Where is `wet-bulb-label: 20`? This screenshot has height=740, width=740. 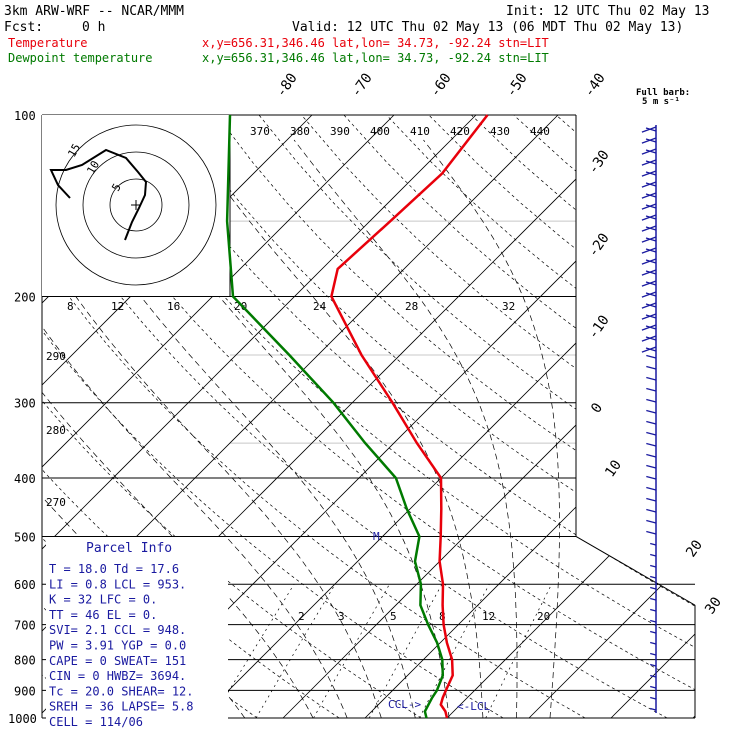 wet-bulb-label: 20 is located at coordinates (240, 306).